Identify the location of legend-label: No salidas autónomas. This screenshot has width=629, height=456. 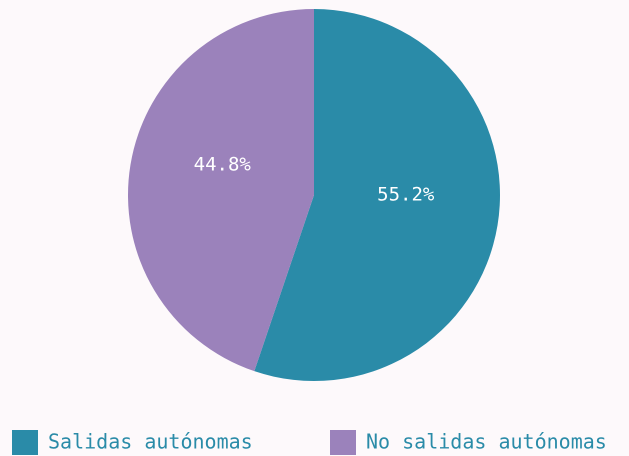
(486, 442).